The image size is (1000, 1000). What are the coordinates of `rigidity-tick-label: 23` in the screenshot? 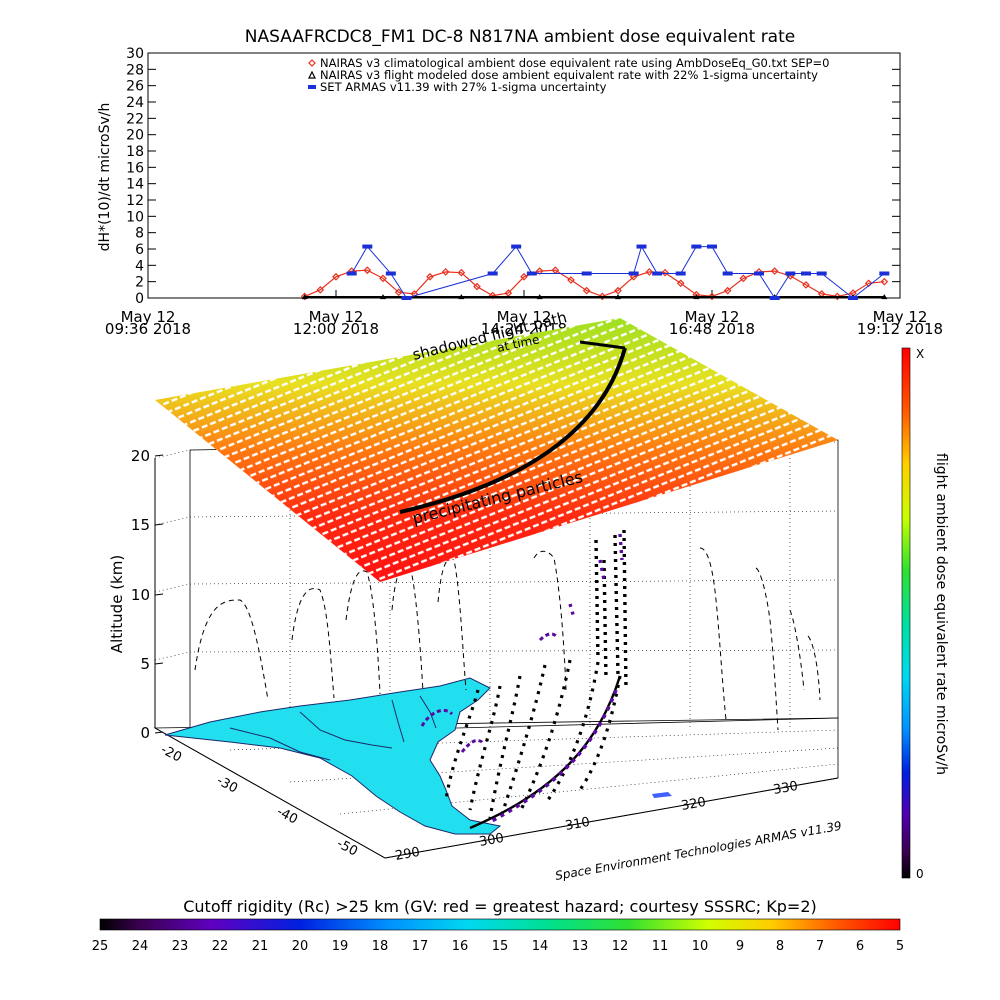 It's located at (180, 946).